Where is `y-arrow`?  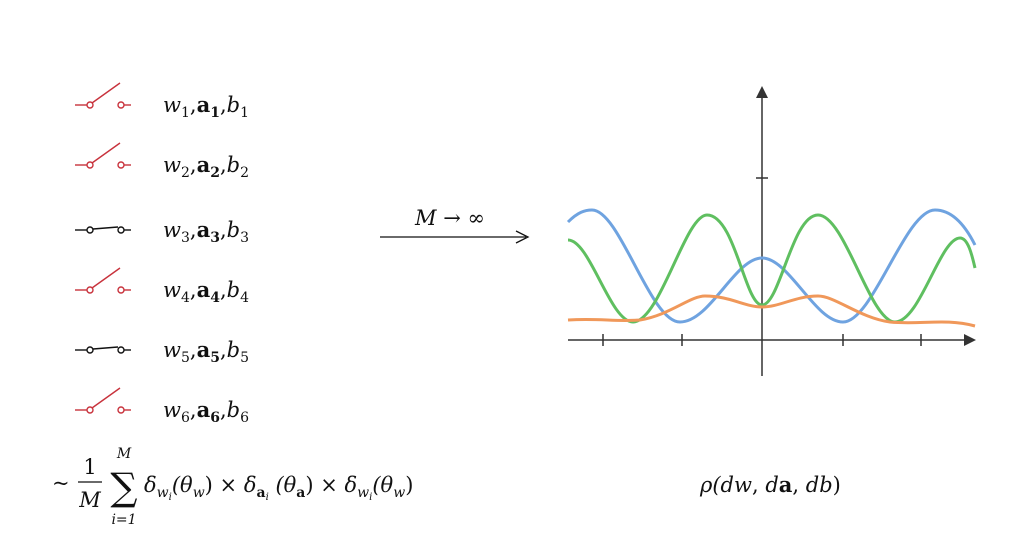 y-arrow is located at coordinates (762, 92).